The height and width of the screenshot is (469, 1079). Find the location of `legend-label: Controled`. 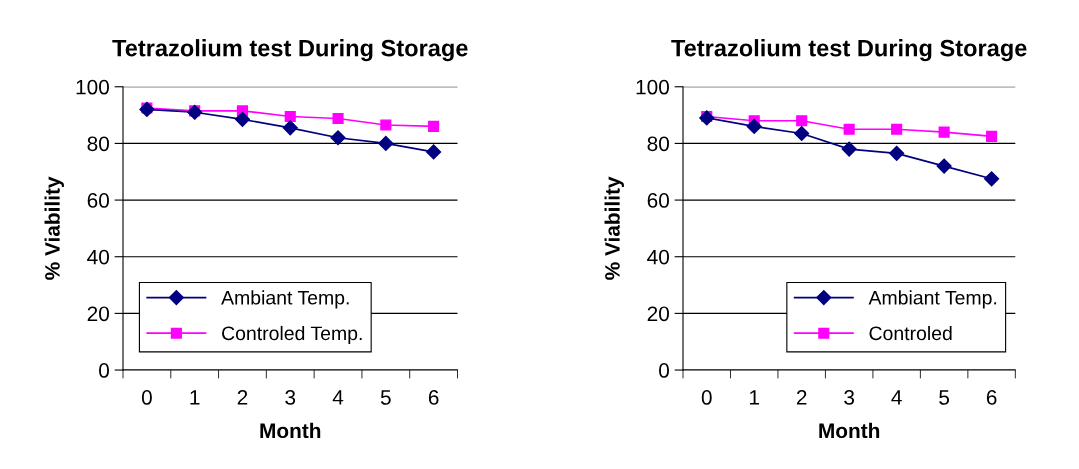

legend-label: Controled is located at coordinates (910, 333).